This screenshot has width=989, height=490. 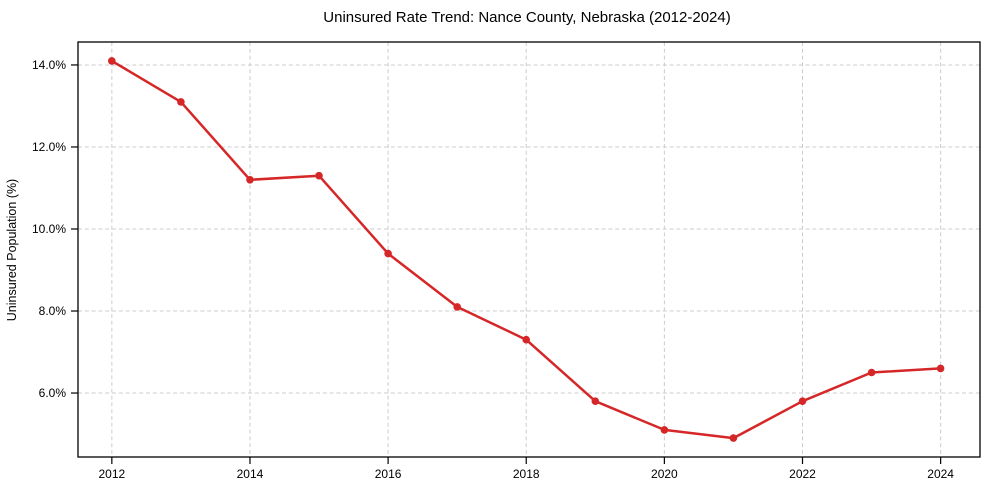 What do you see at coordinates (802, 474) in the screenshot?
I see `x-tick-label: 2022` at bounding box center [802, 474].